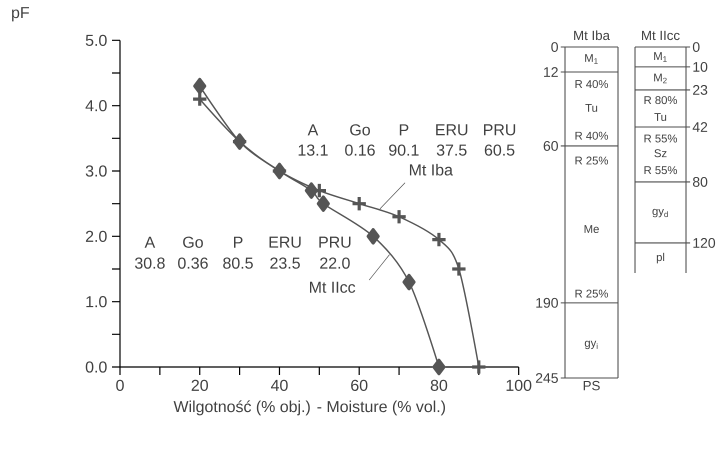 The image size is (718, 449). I want to click on text: 12, so click(551, 72).